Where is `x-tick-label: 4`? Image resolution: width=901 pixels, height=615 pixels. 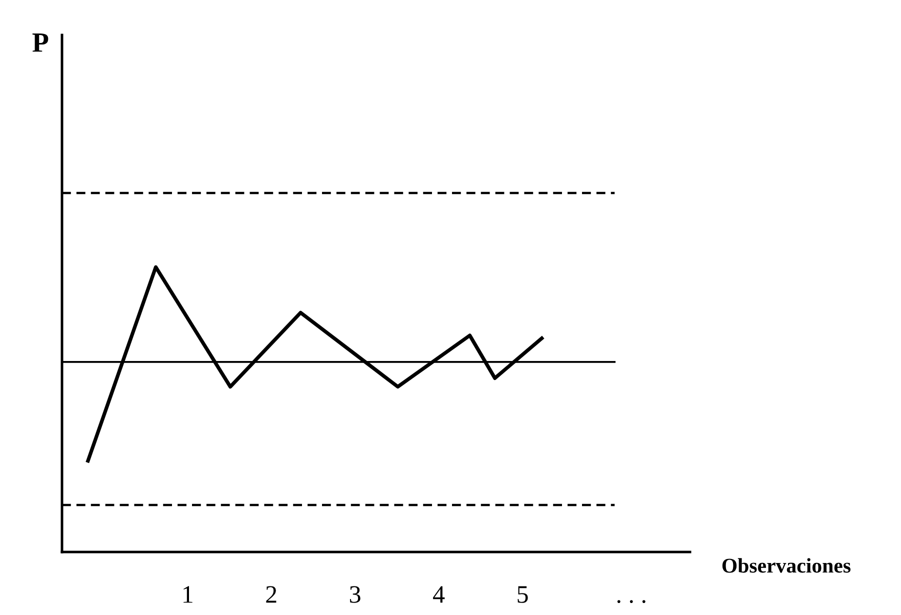 x-tick-label: 4 is located at coordinates (439, 594).